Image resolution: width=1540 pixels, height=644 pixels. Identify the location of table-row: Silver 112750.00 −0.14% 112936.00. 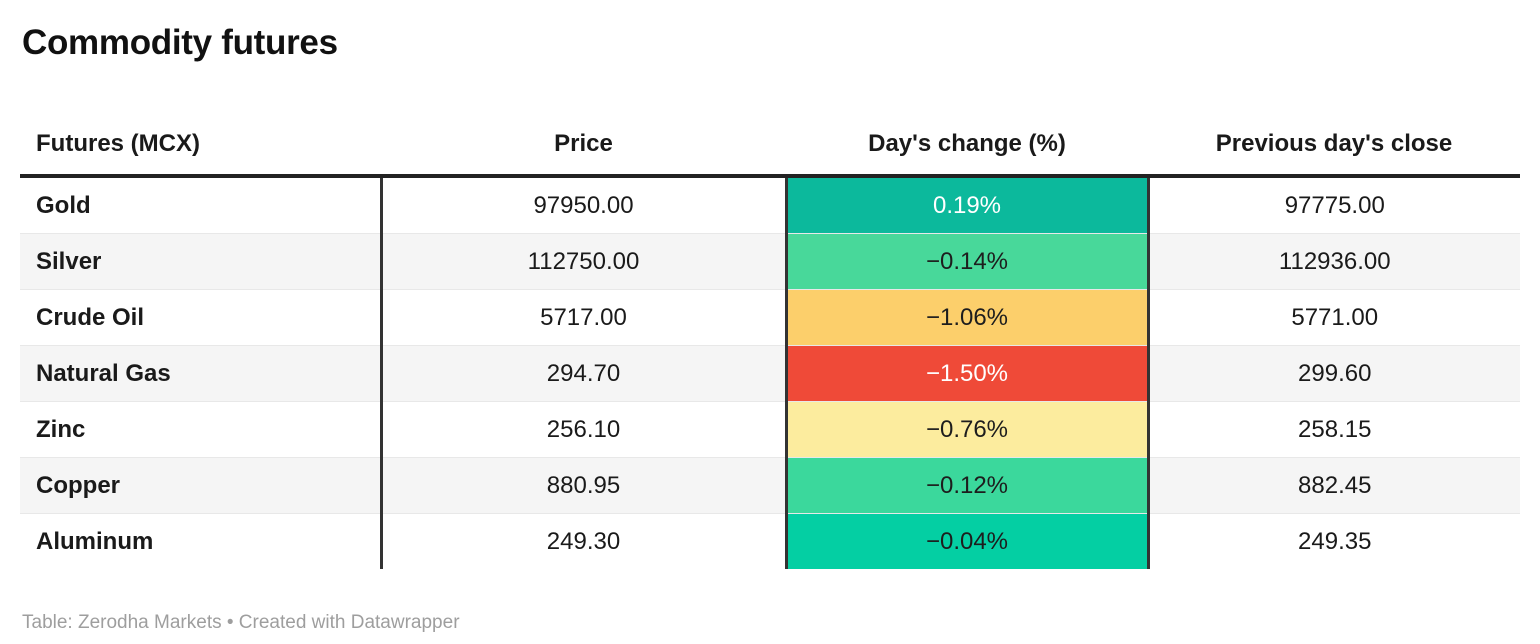
(770, 261).